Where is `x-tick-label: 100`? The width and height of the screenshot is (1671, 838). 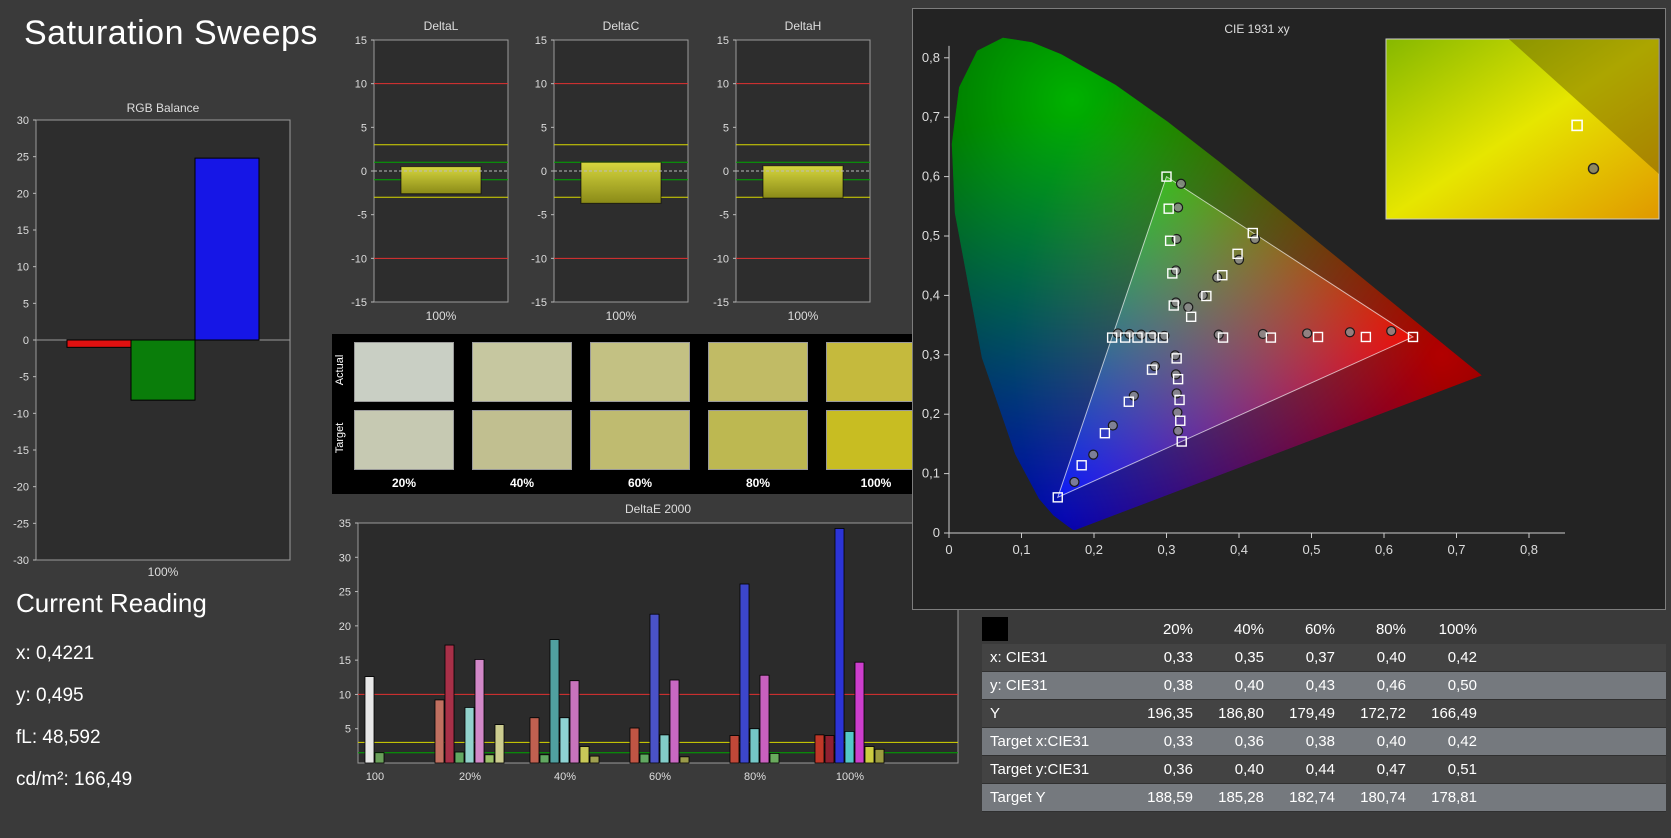 x-tick-label: 100 is located at coordinates (375, 777).